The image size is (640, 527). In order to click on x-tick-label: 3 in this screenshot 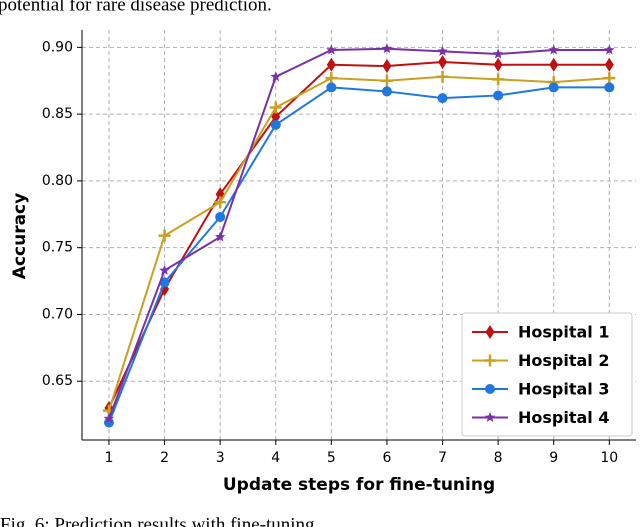, I will do `click(220, 458)`.